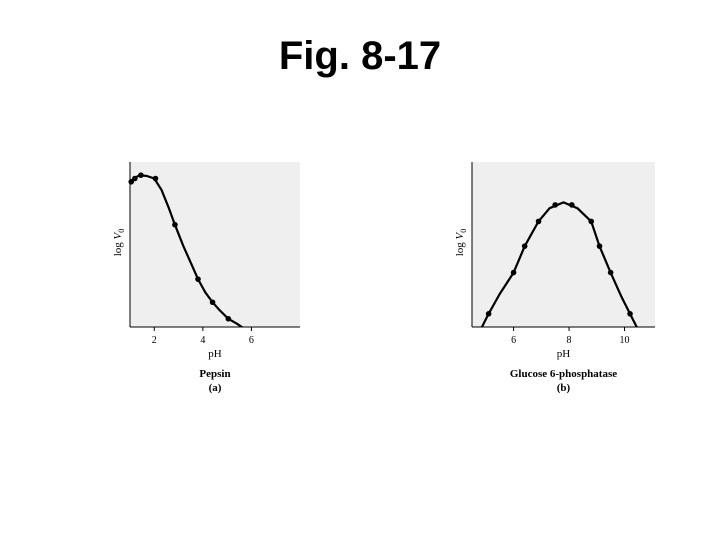 This screenshot has width=720, height=540. What do you see at coordinates (187, 250) in the screenshot?
I see `pepsin-series-curve` at bounding box center [187, 250].